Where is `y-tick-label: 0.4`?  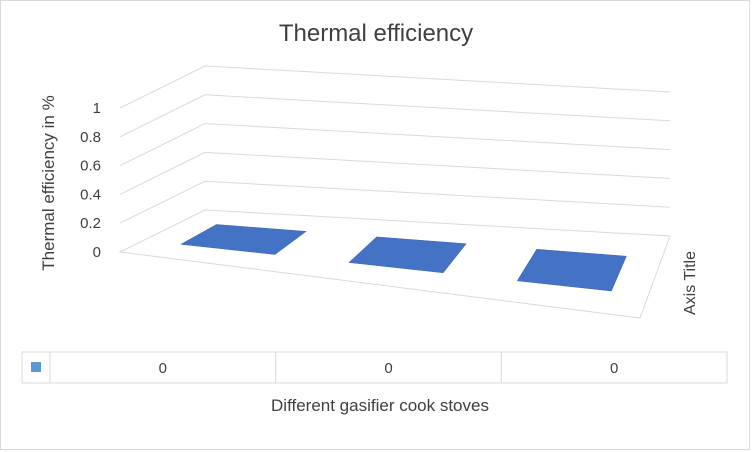
y-tick-label: 0.4 is located at coordinates (90, 194).